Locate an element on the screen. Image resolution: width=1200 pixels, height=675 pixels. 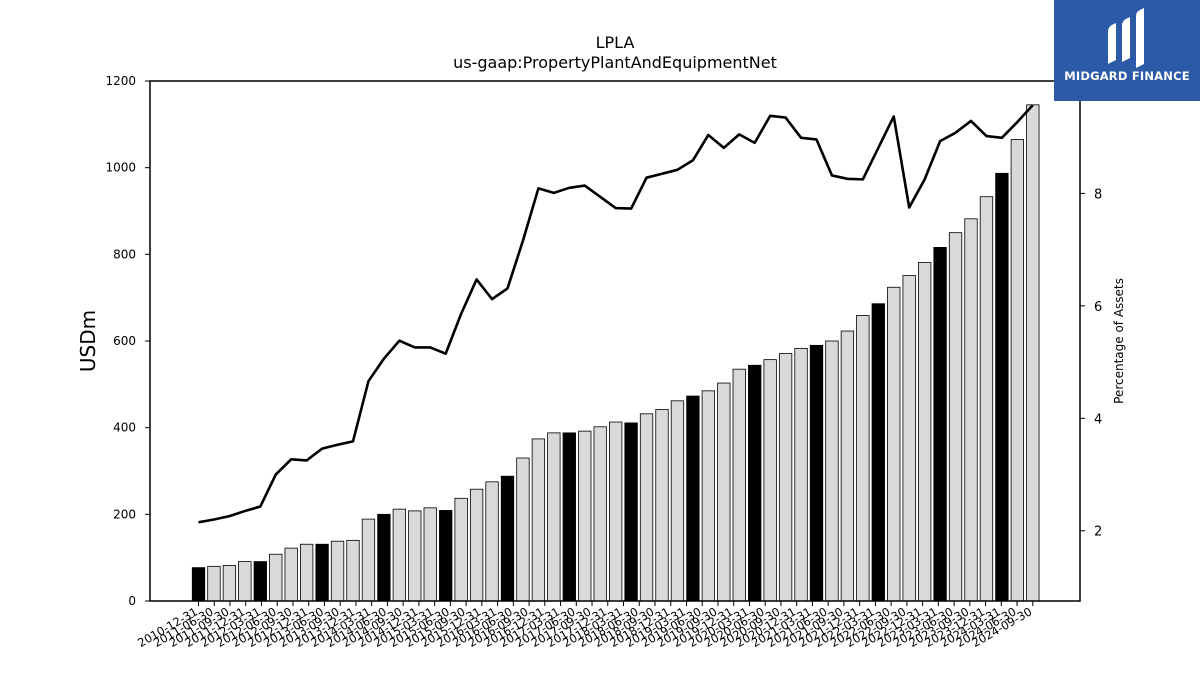
y-ticks-group: 0 200 400 600 800 1000 1200 is located at coordinates (127, 341).